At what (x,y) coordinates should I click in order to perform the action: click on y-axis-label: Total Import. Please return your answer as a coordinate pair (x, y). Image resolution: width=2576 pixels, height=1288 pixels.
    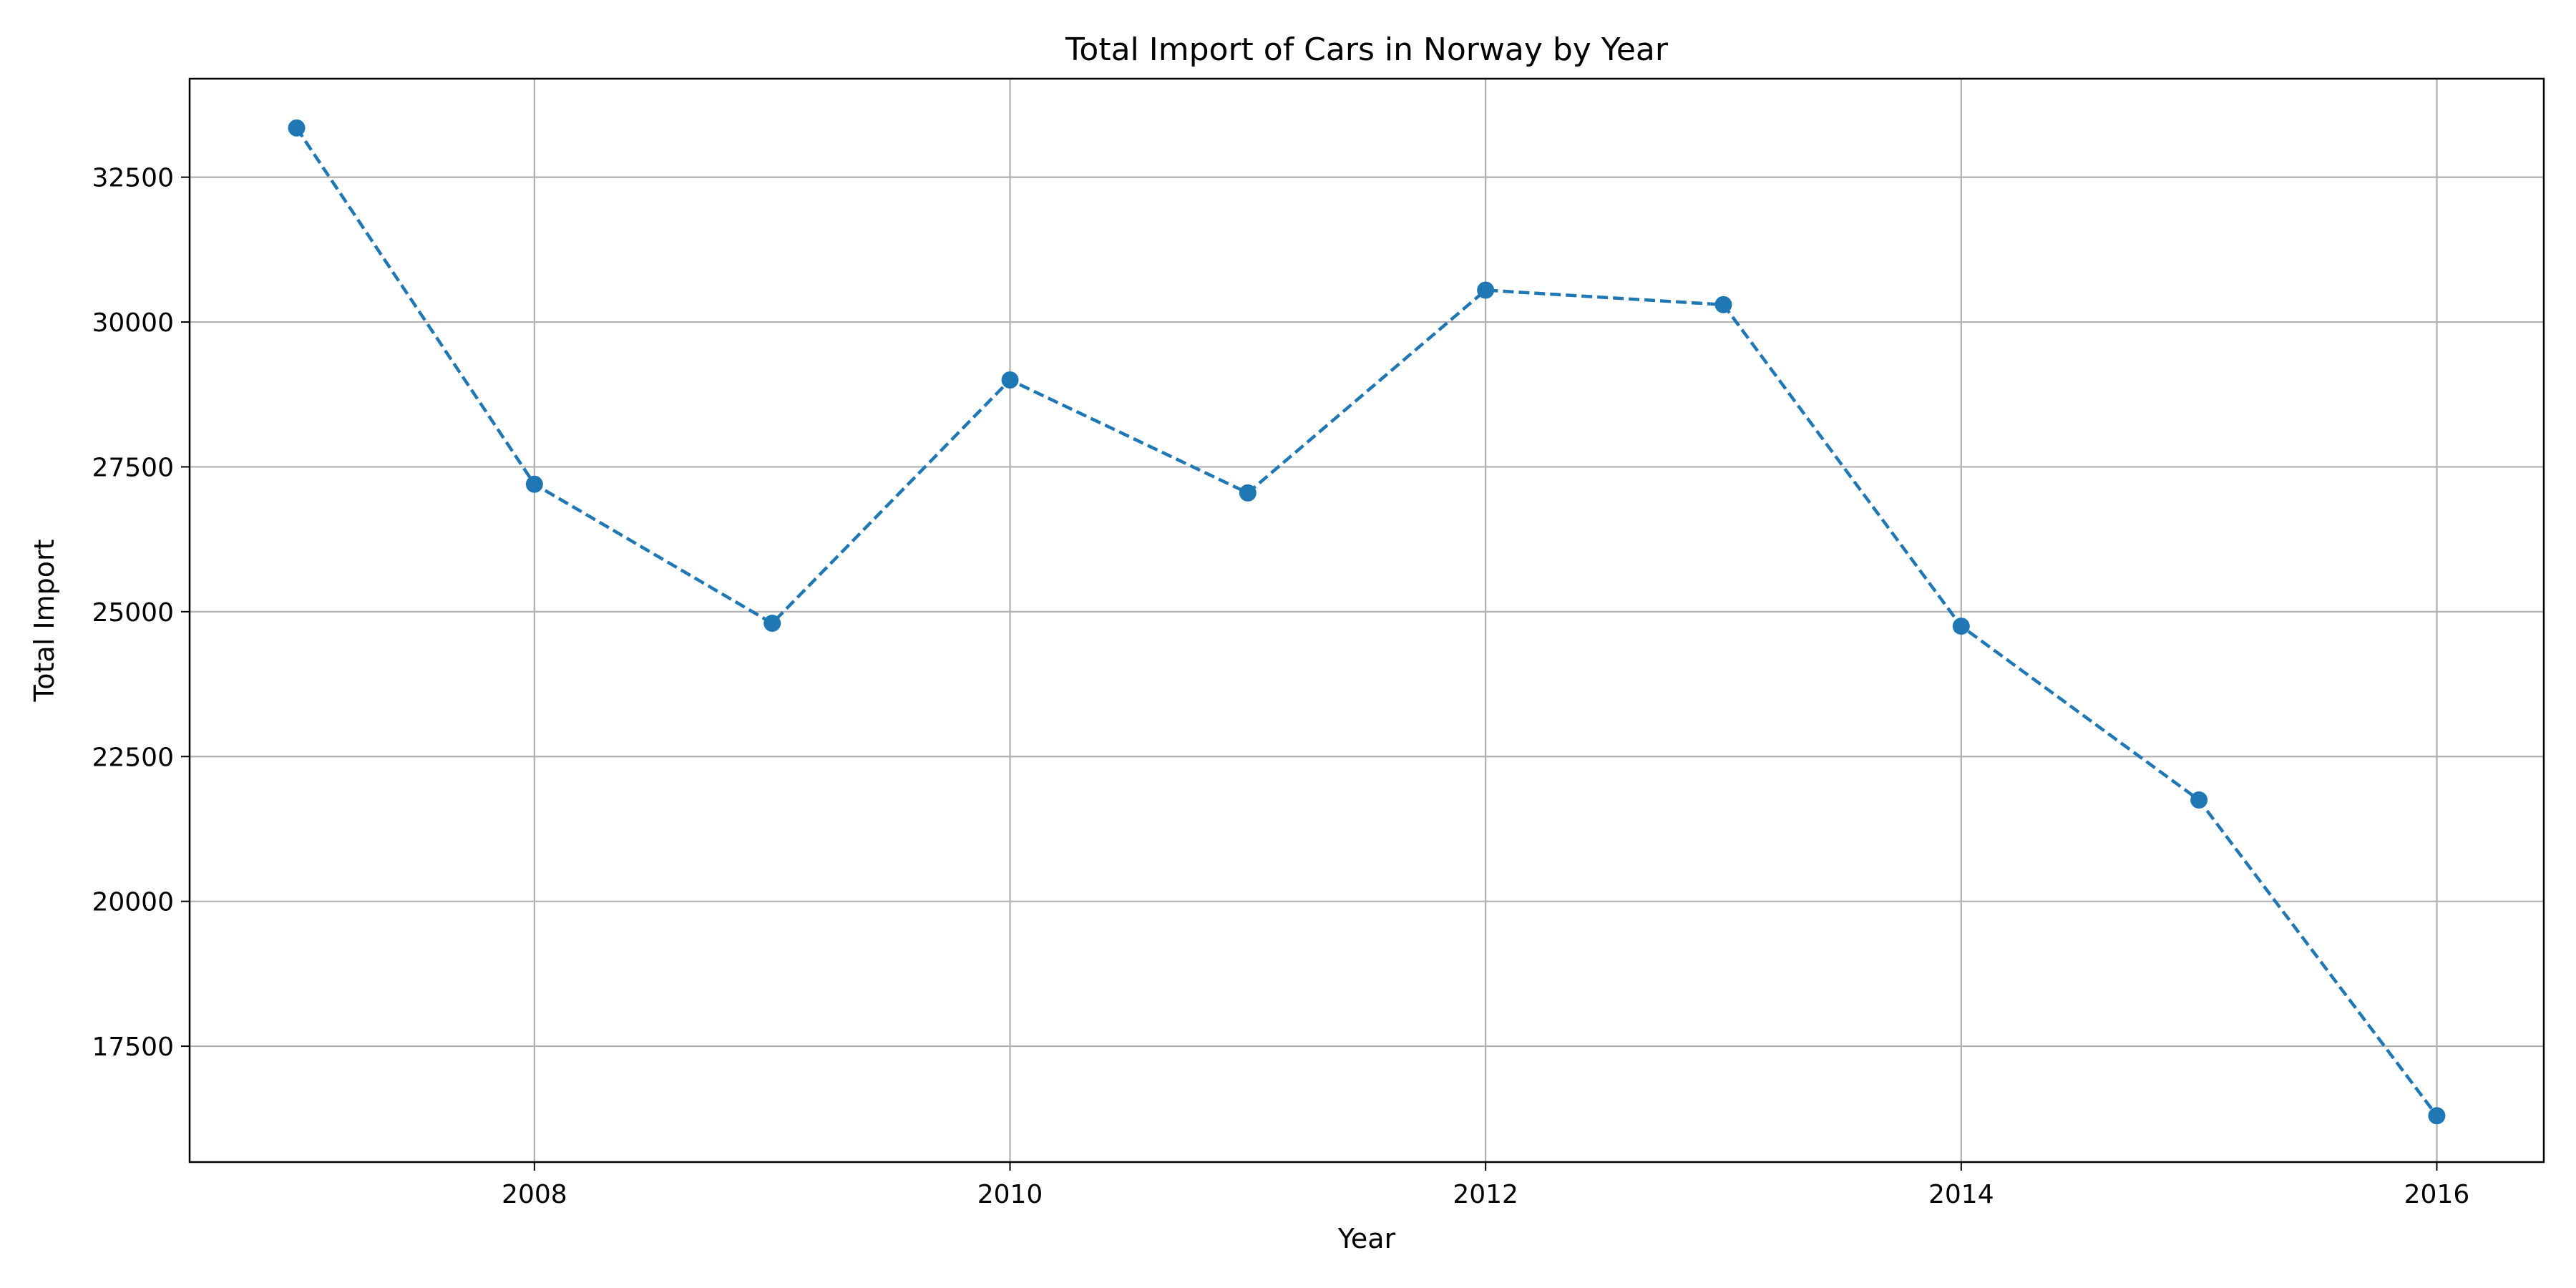
    Looking at the image, I should click on (44, 621).